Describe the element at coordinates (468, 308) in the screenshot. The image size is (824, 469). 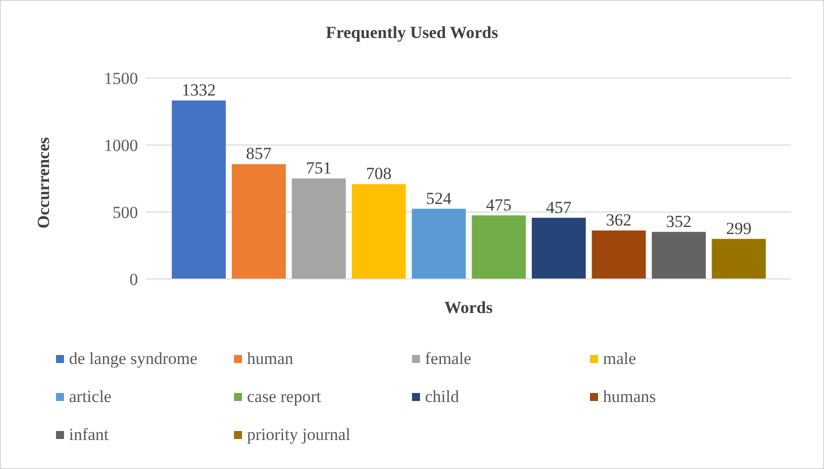
I see `x-axis-title: Words` at that location.